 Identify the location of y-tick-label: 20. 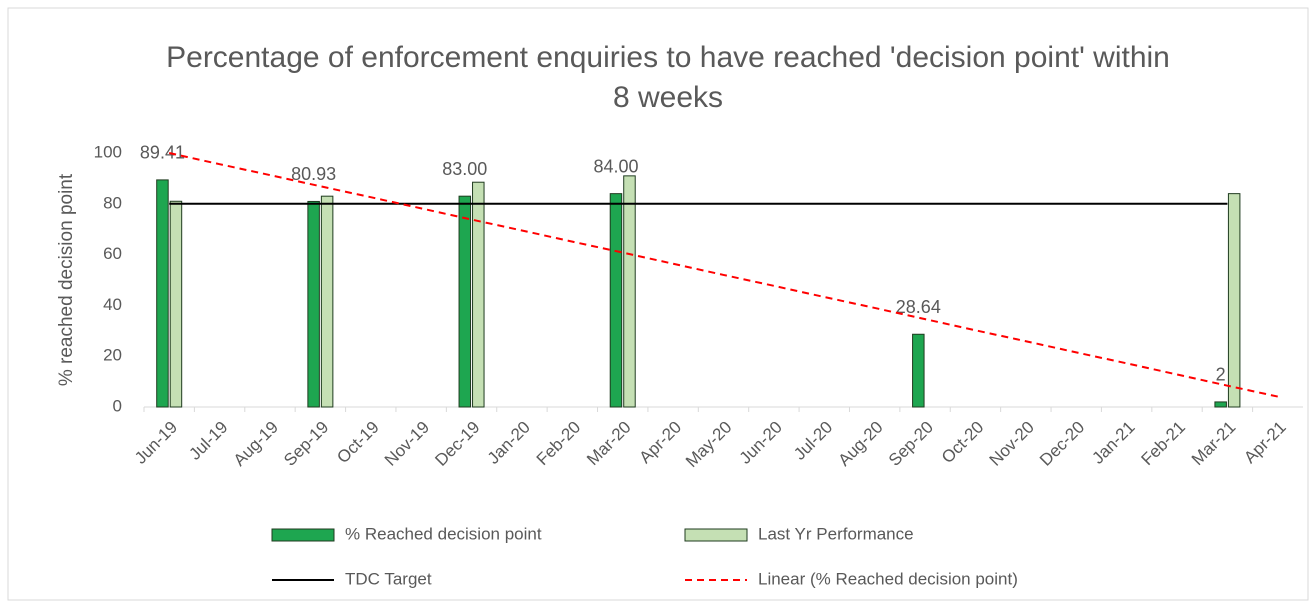
(112, 355).